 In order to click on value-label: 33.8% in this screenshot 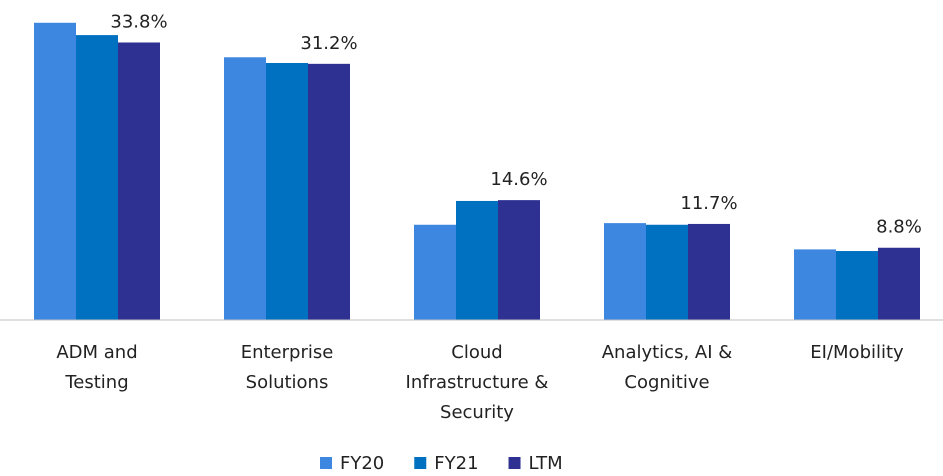, I will do `click(138, 21)`.